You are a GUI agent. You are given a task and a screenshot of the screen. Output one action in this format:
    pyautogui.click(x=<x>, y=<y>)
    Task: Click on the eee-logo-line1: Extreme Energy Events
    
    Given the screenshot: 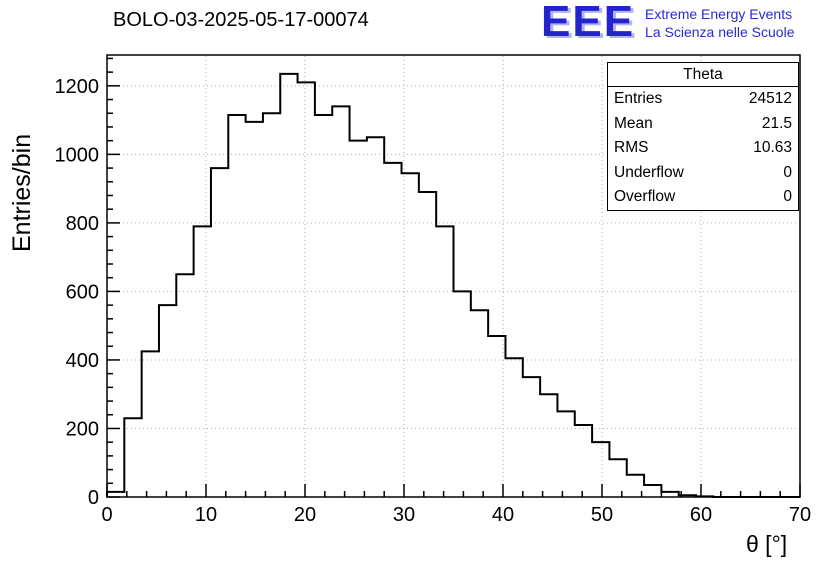 What is the action you would take?
    pyautogui.click(x=719, y=14)
    